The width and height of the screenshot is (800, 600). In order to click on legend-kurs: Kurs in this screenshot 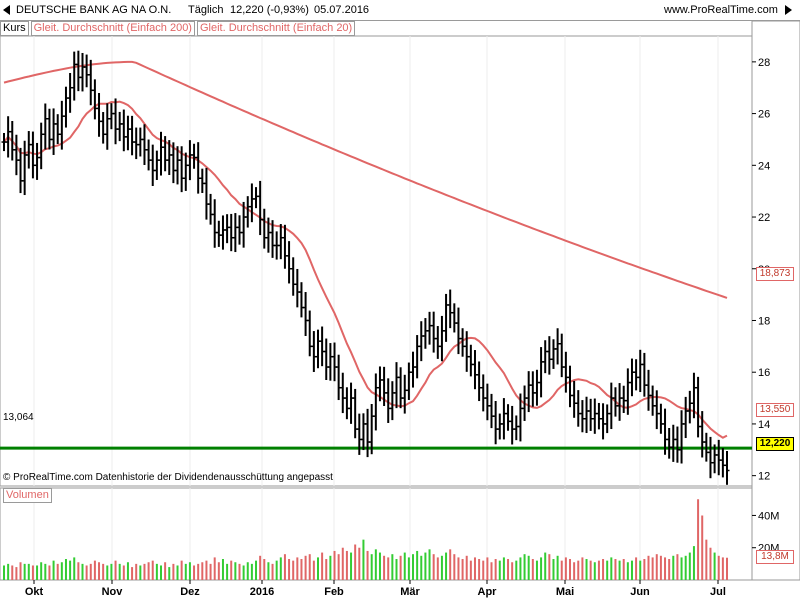, I will do `click(14, 28)`.